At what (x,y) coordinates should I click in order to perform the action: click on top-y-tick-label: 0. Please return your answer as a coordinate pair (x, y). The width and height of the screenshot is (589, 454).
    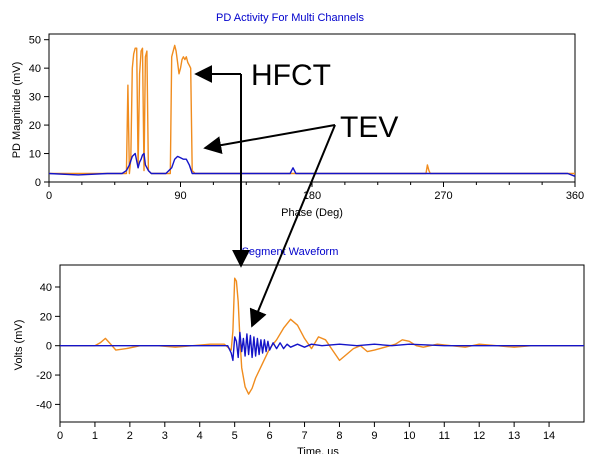
    Looking at the image, I should click on (38, 183).